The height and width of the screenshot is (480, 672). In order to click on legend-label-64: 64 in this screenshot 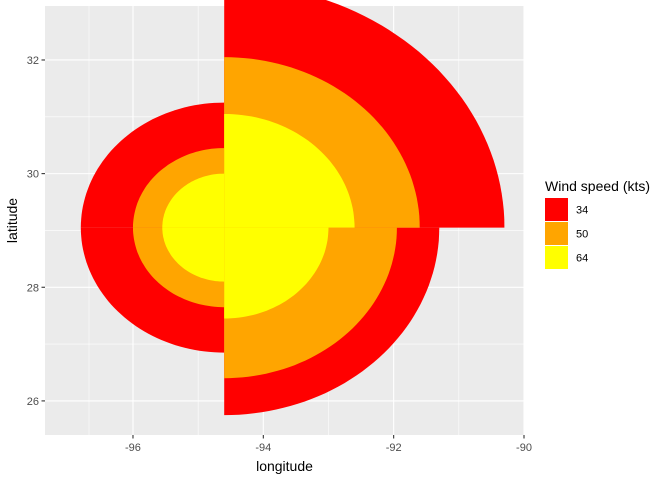, I will do `click(582, 259)`.